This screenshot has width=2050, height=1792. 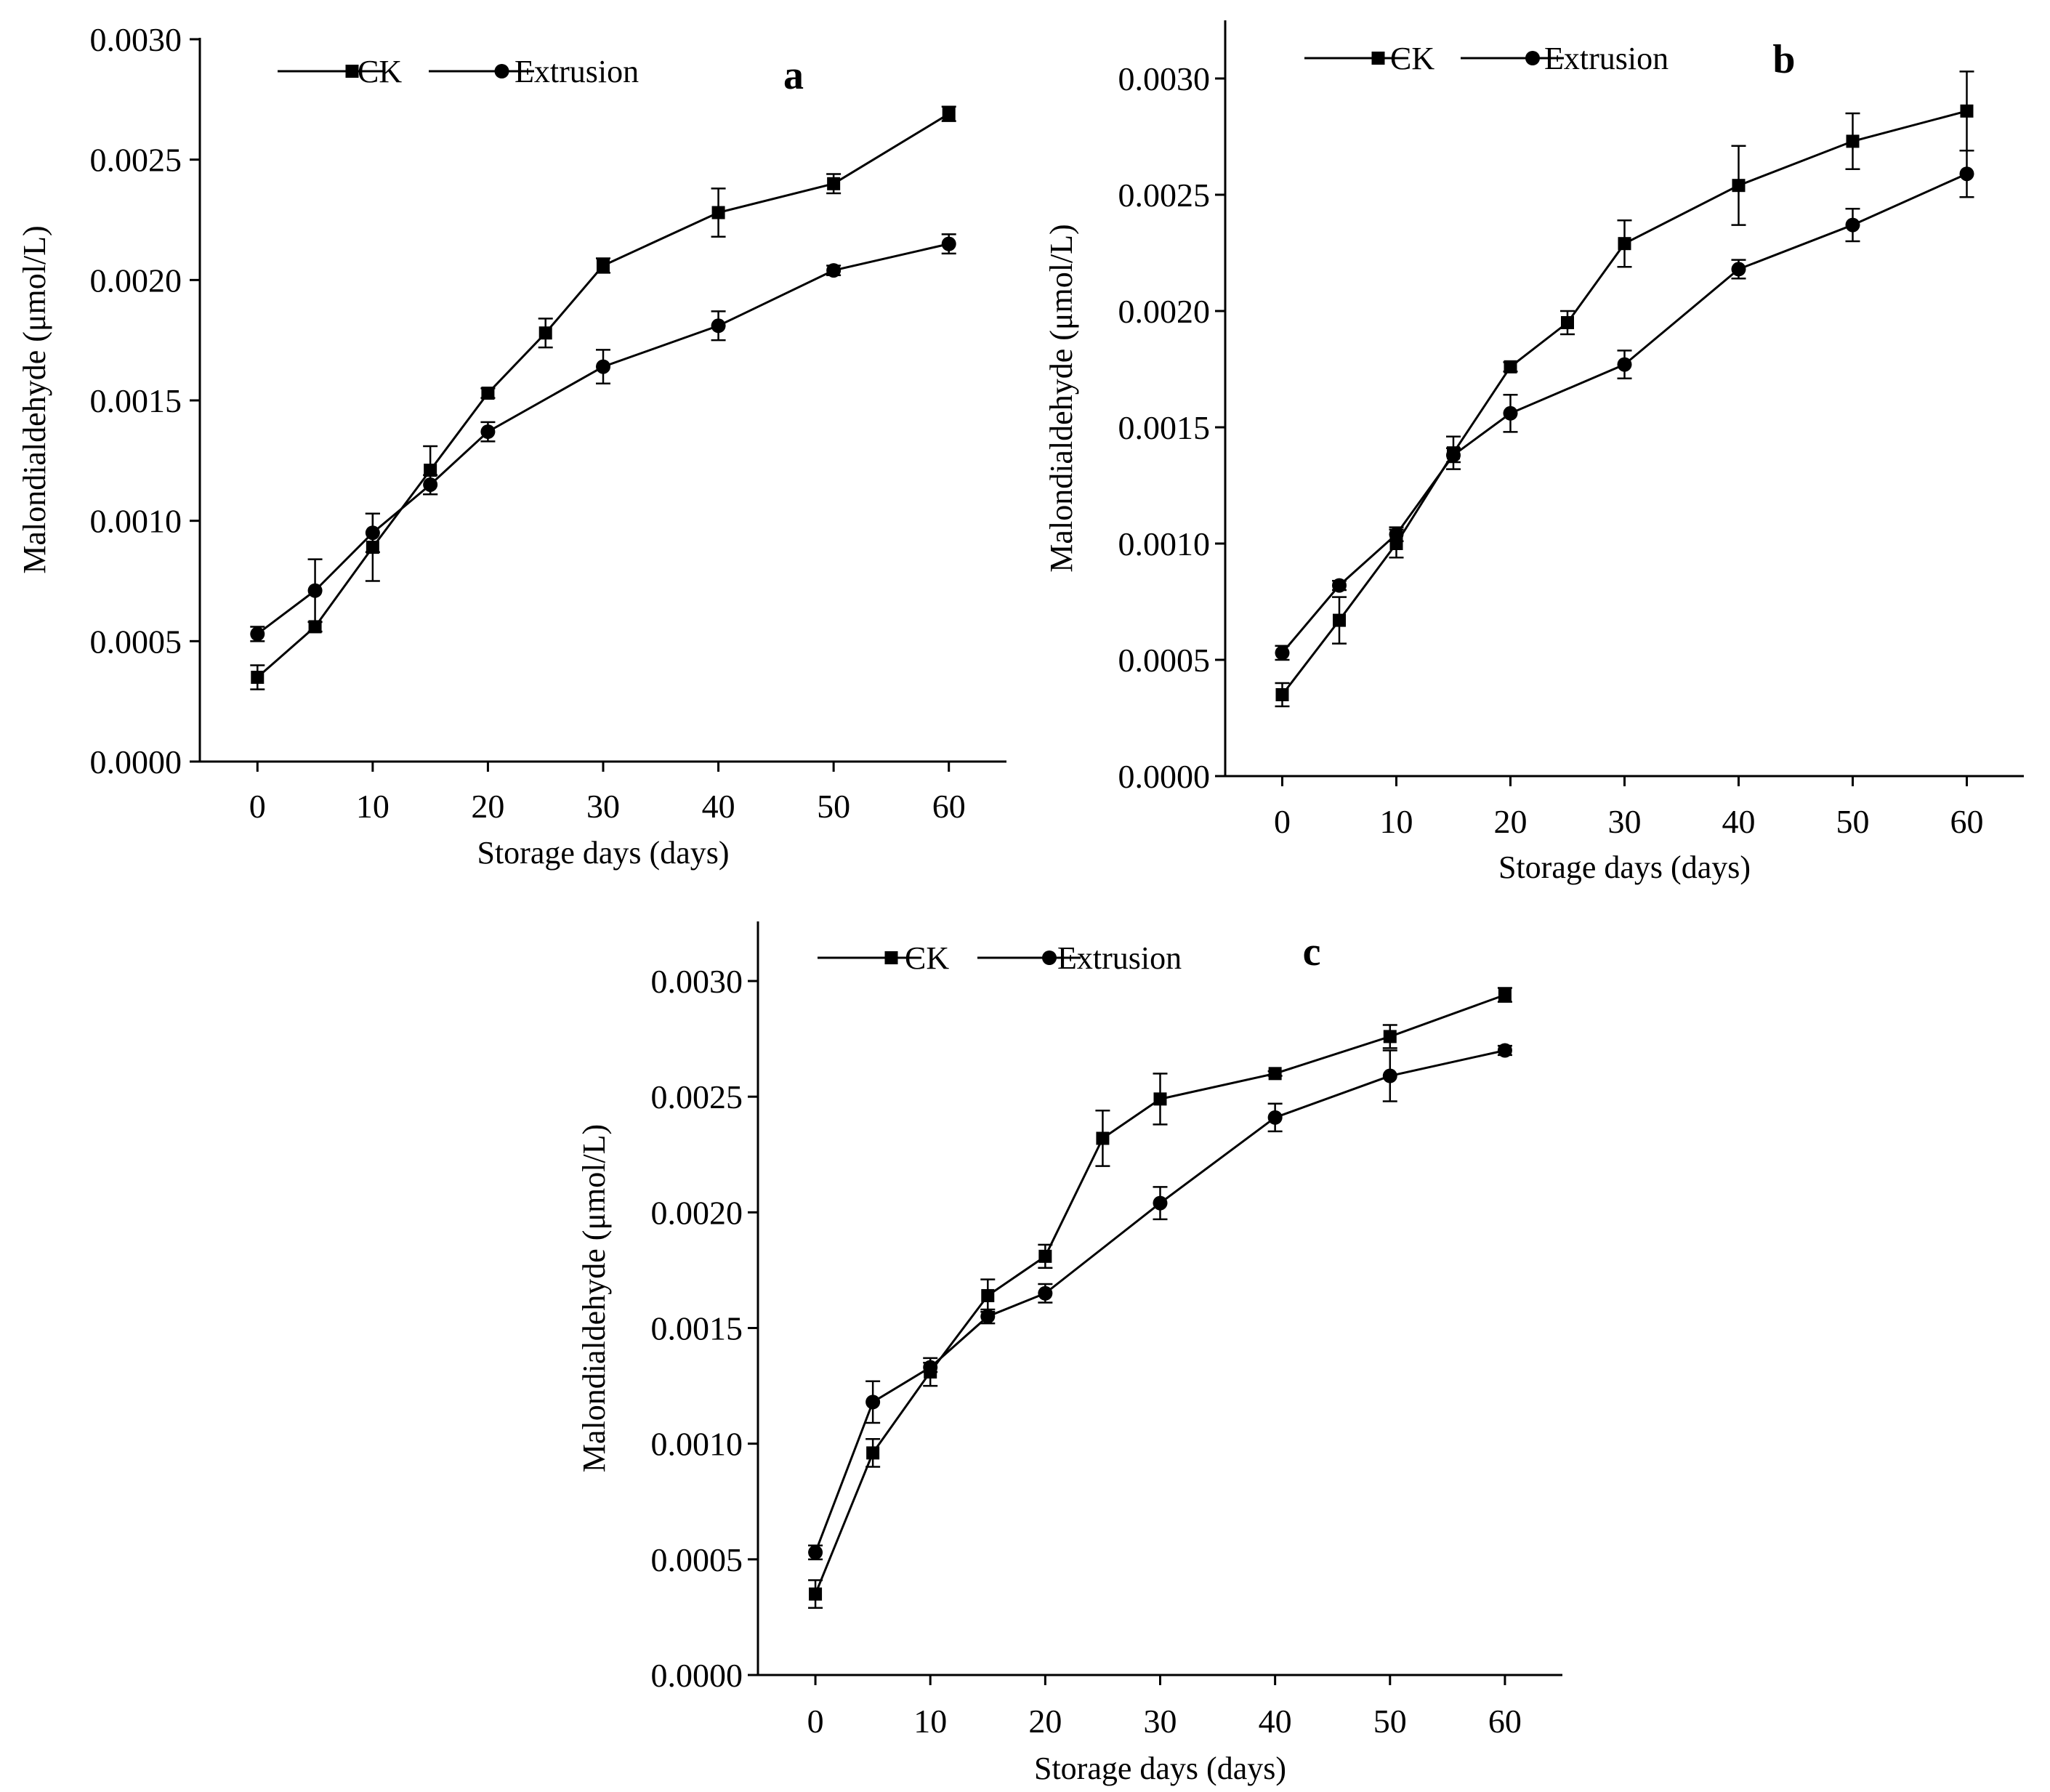 What do you see at coordinates (793, 75) in the screenshot?
I see `panel-letter: a` at bounding box center [793, 75].